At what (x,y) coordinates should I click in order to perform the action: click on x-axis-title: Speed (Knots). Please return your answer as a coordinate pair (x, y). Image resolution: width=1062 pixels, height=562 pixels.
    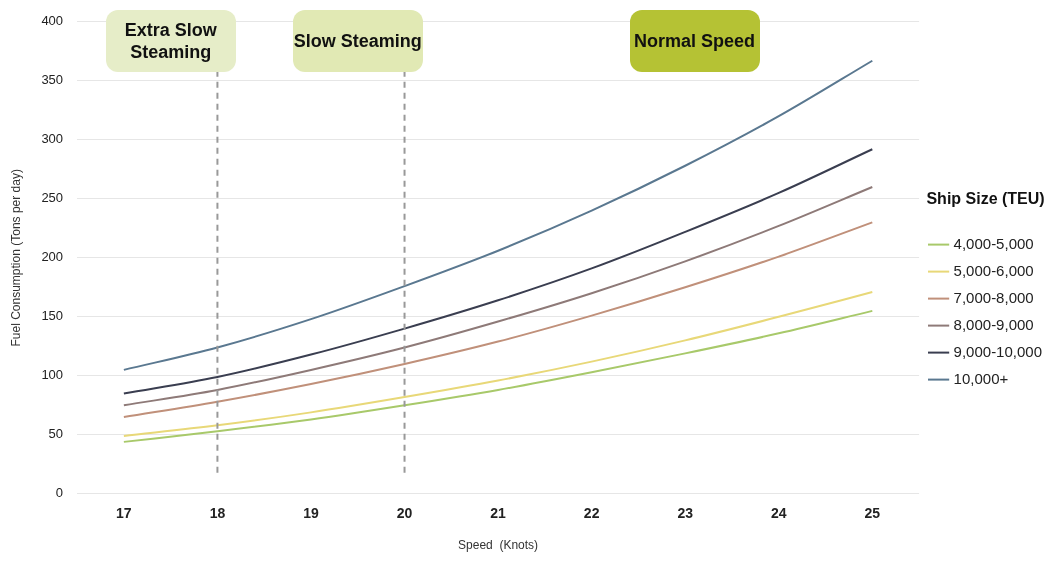
    Looking at the image, I should click on (498, 545).